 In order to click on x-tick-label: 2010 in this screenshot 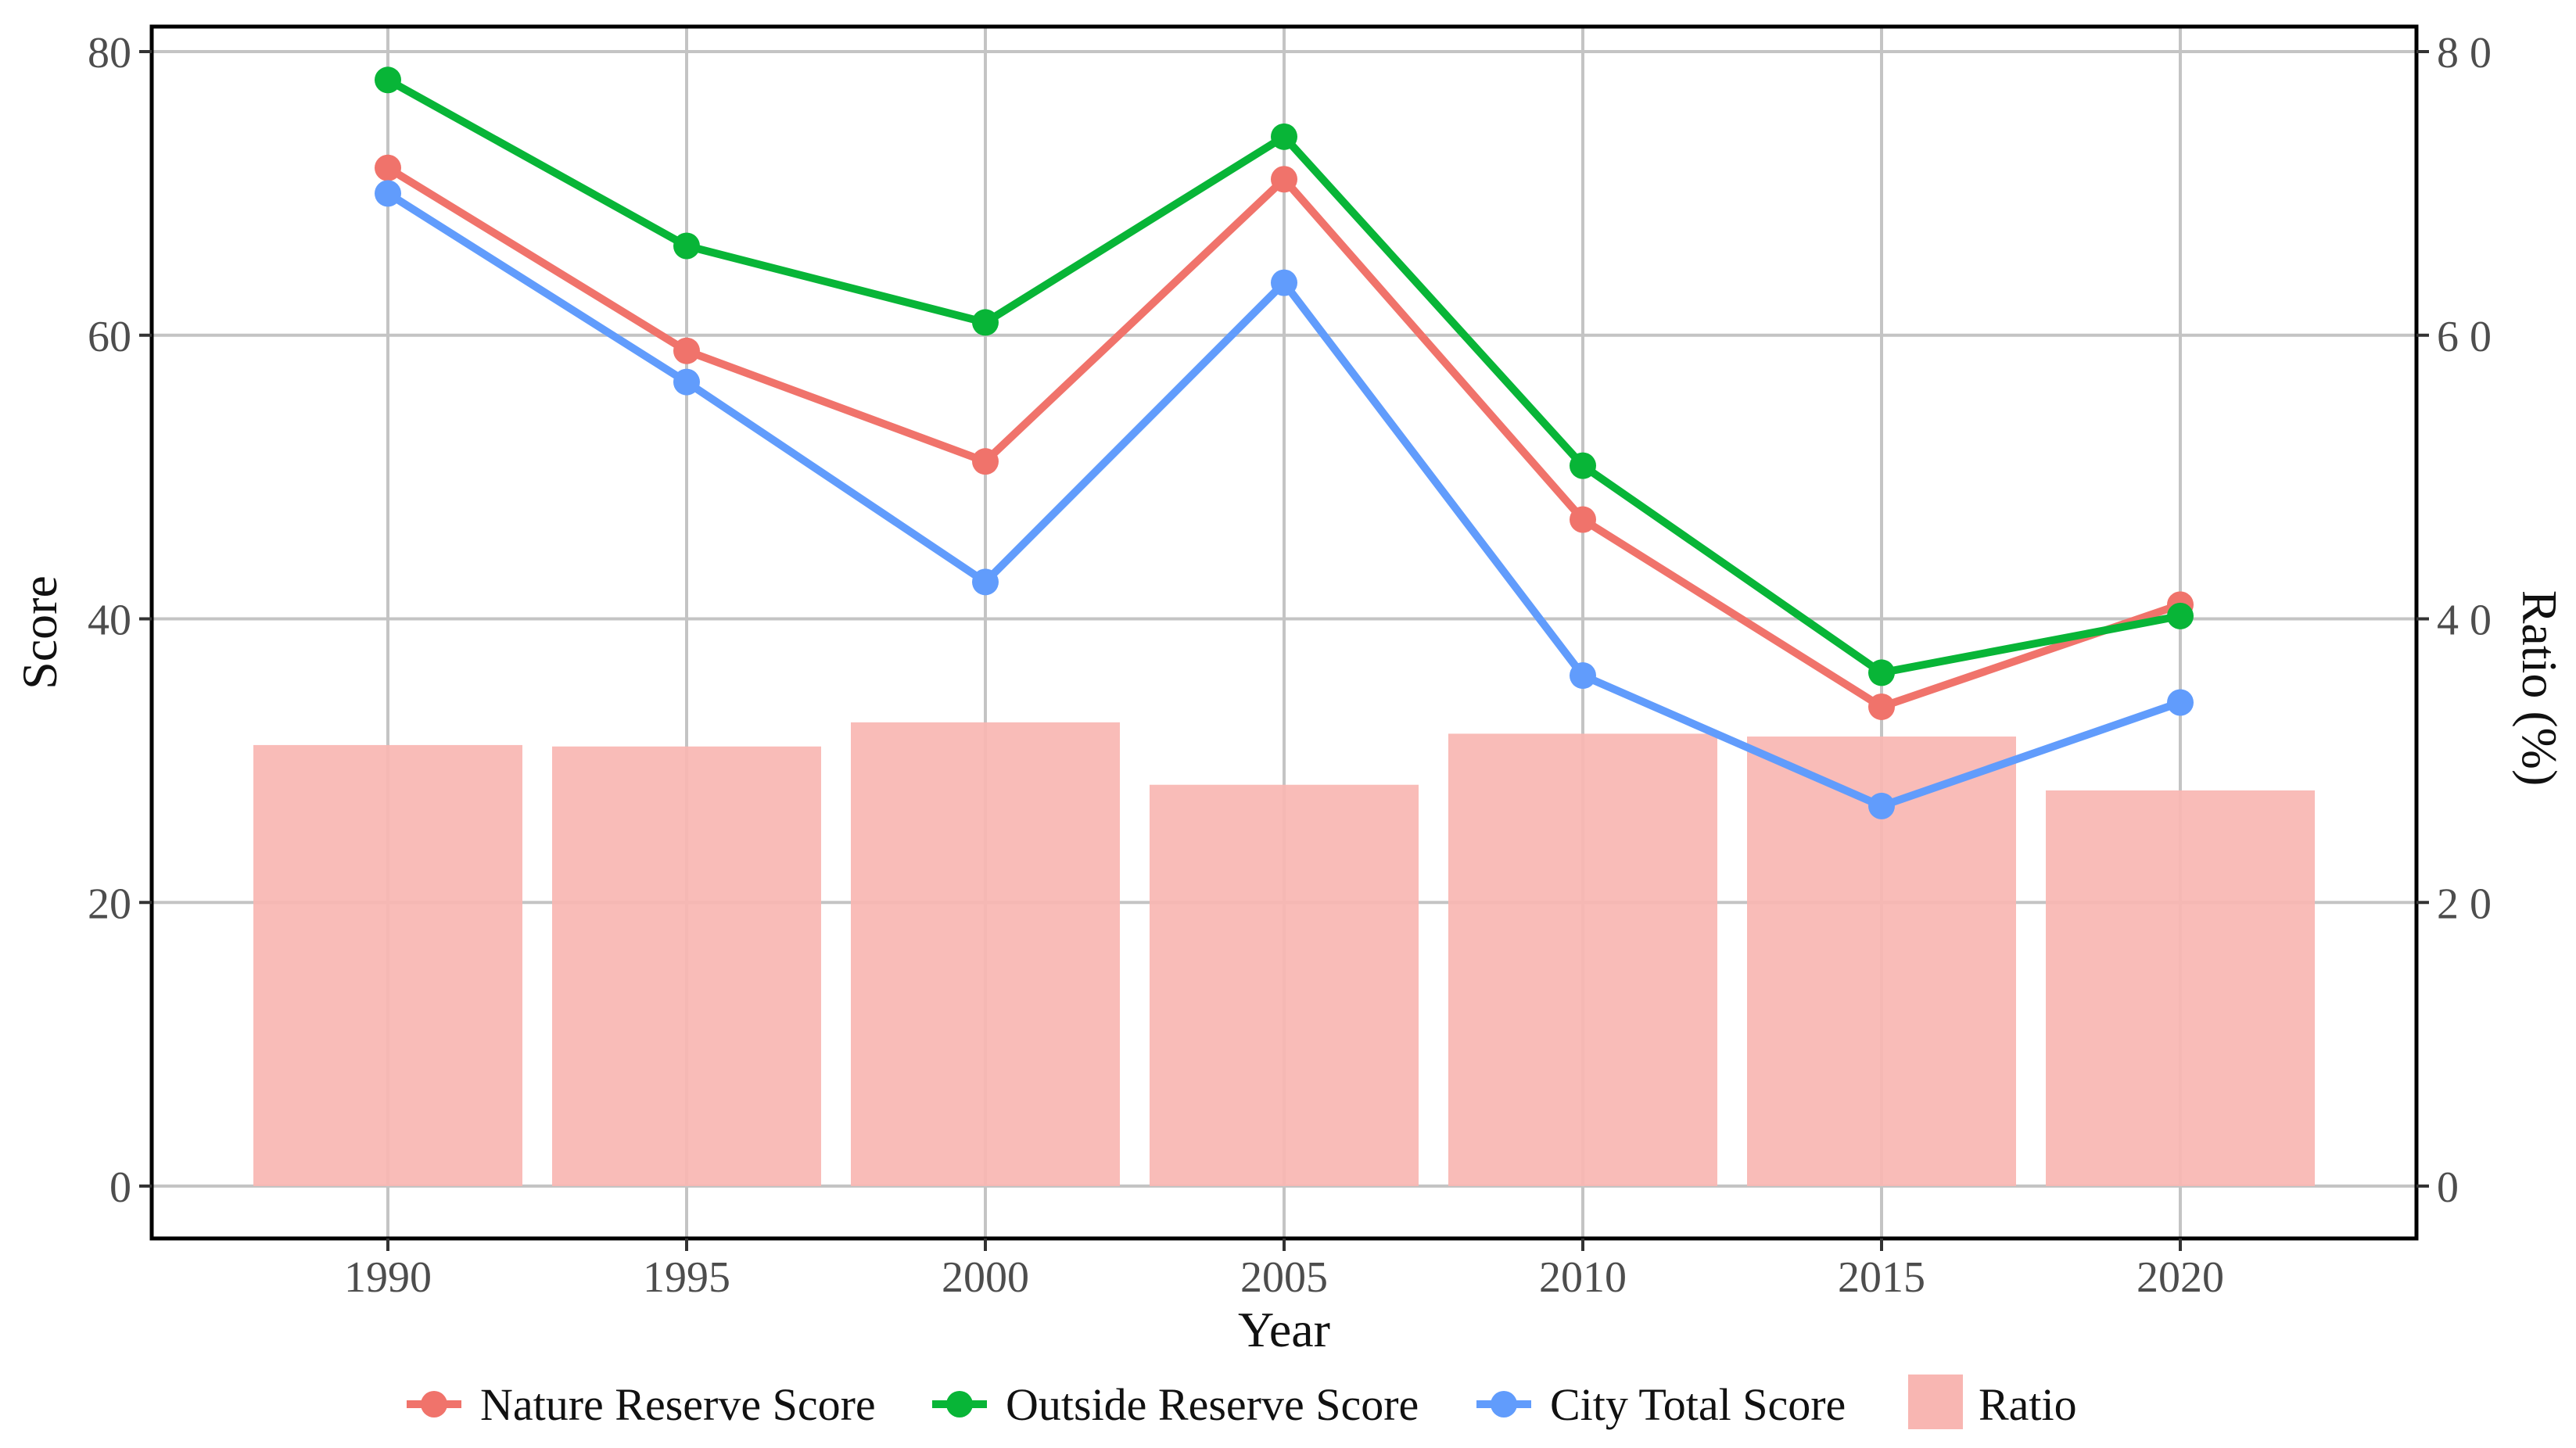, I will do `click(1583, 1277)`.